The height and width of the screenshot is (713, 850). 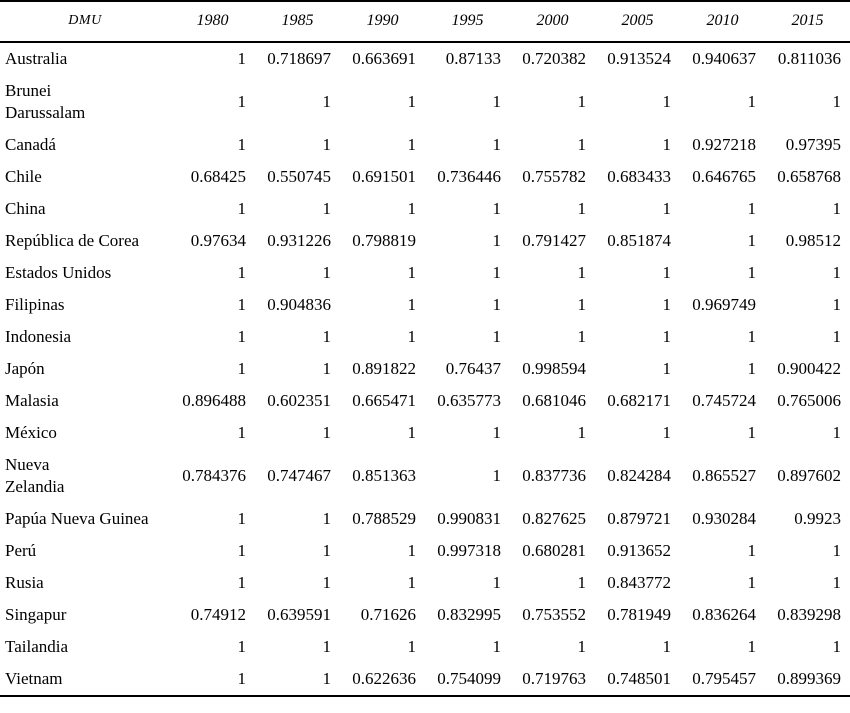 I want to click on cell-value: 0.748501, so click(x=639, y=678).